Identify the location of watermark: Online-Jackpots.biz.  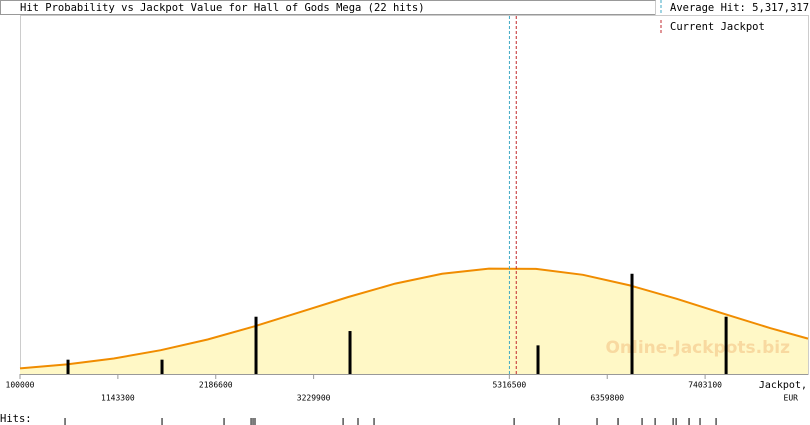
(697, 348).